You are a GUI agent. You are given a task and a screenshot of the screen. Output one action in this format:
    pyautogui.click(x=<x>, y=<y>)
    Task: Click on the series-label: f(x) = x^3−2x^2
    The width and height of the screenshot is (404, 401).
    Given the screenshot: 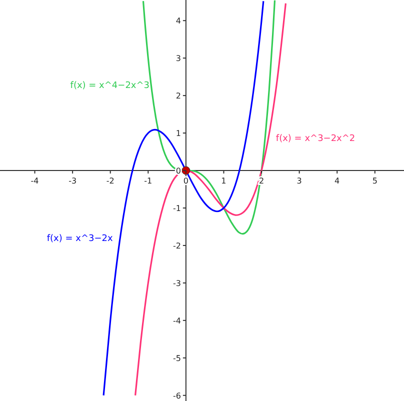 What is the action you would take?
    pyautogui.click(x=316, y=139)
    